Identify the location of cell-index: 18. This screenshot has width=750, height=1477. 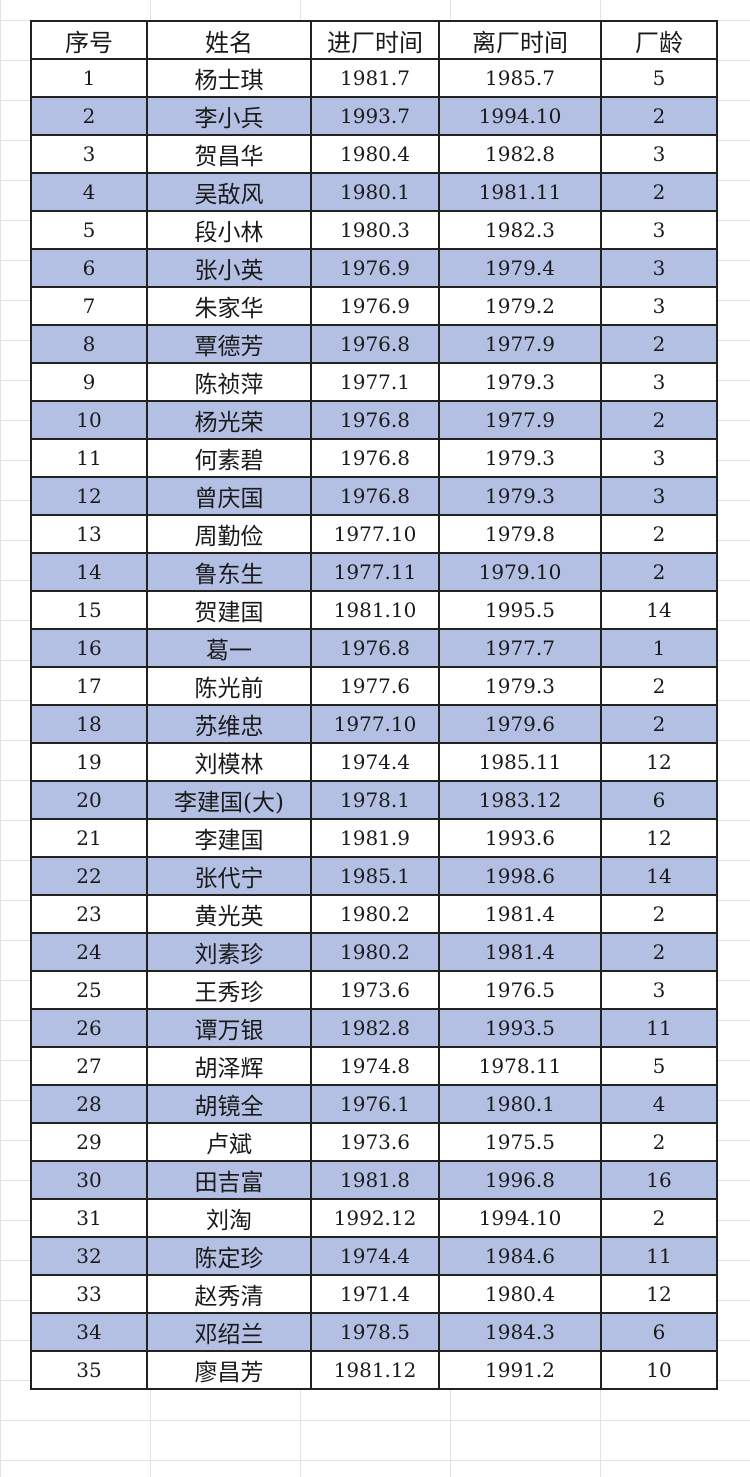
(89, 724).